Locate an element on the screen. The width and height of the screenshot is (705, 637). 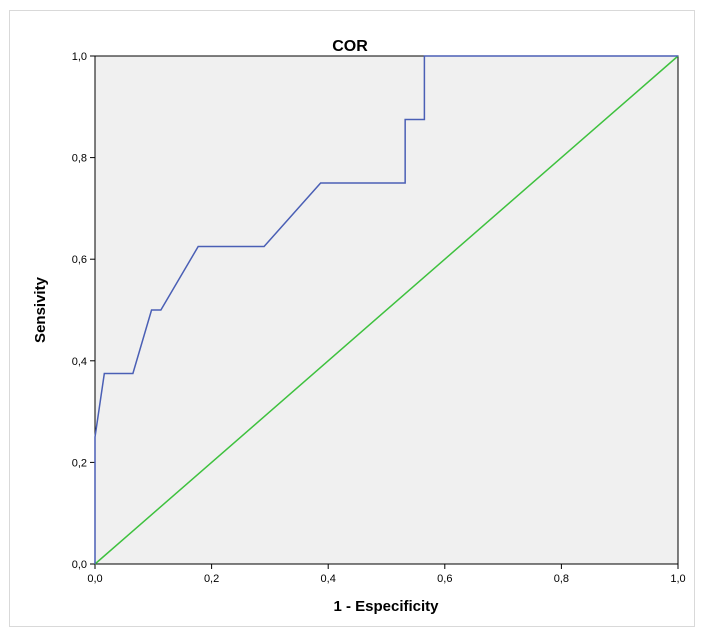
x-tick-label: 1,0 is located at coordinates (677, 579).